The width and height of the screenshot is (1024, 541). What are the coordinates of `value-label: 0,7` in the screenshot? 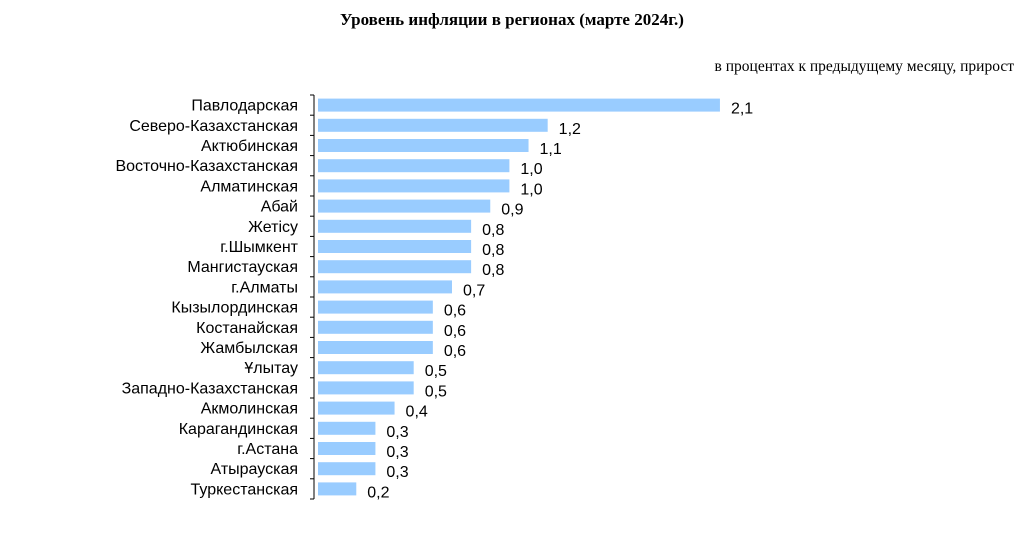 It's located at (474, 290).